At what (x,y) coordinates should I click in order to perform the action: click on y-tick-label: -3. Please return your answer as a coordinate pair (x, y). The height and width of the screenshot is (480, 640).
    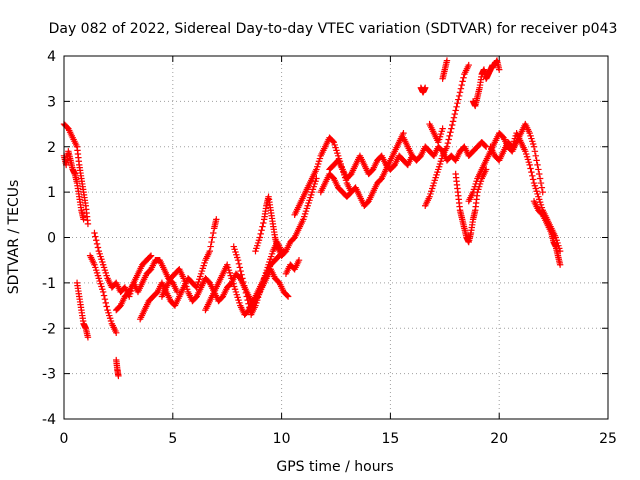
    Looking at the image, I should click on (49, 375).